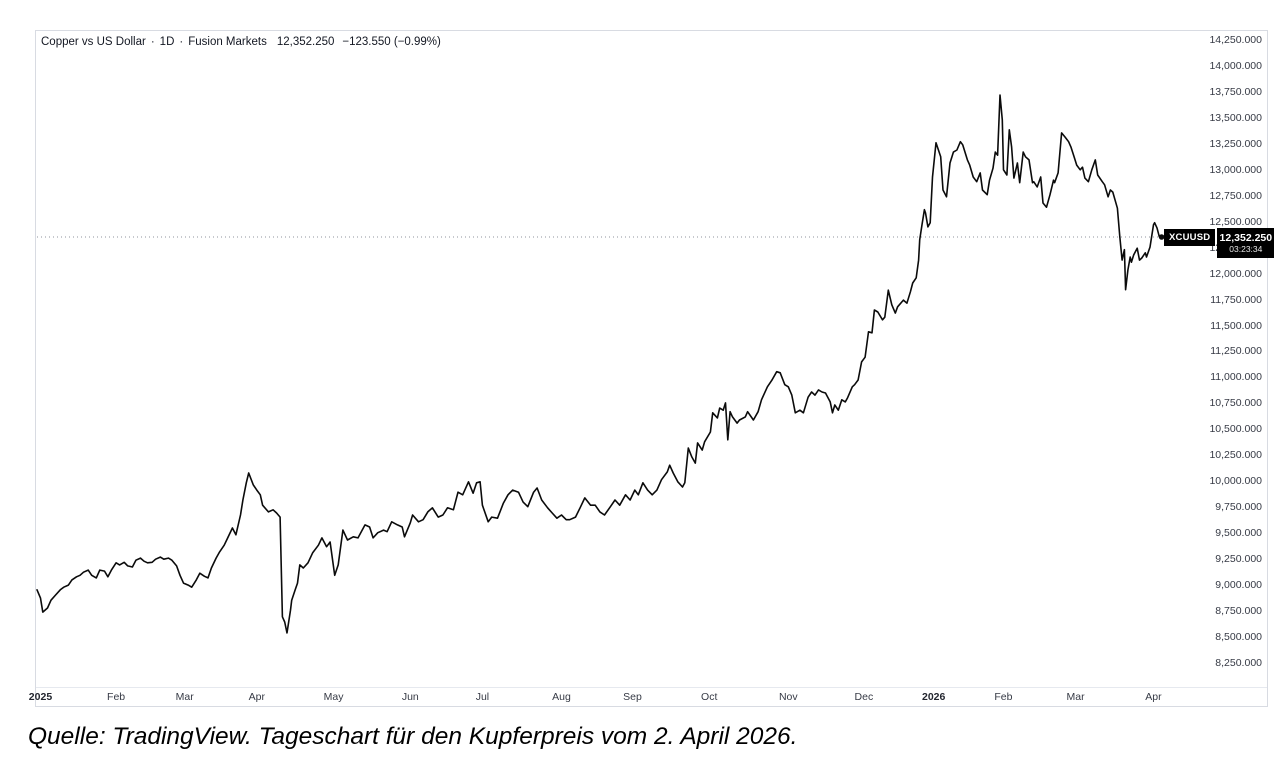 Image resolution: width=1280 pixels, height=771 pixels. Describe the element at coordinates (333, 697) in the screenshot. I see `time-tick-label: May` at that location.